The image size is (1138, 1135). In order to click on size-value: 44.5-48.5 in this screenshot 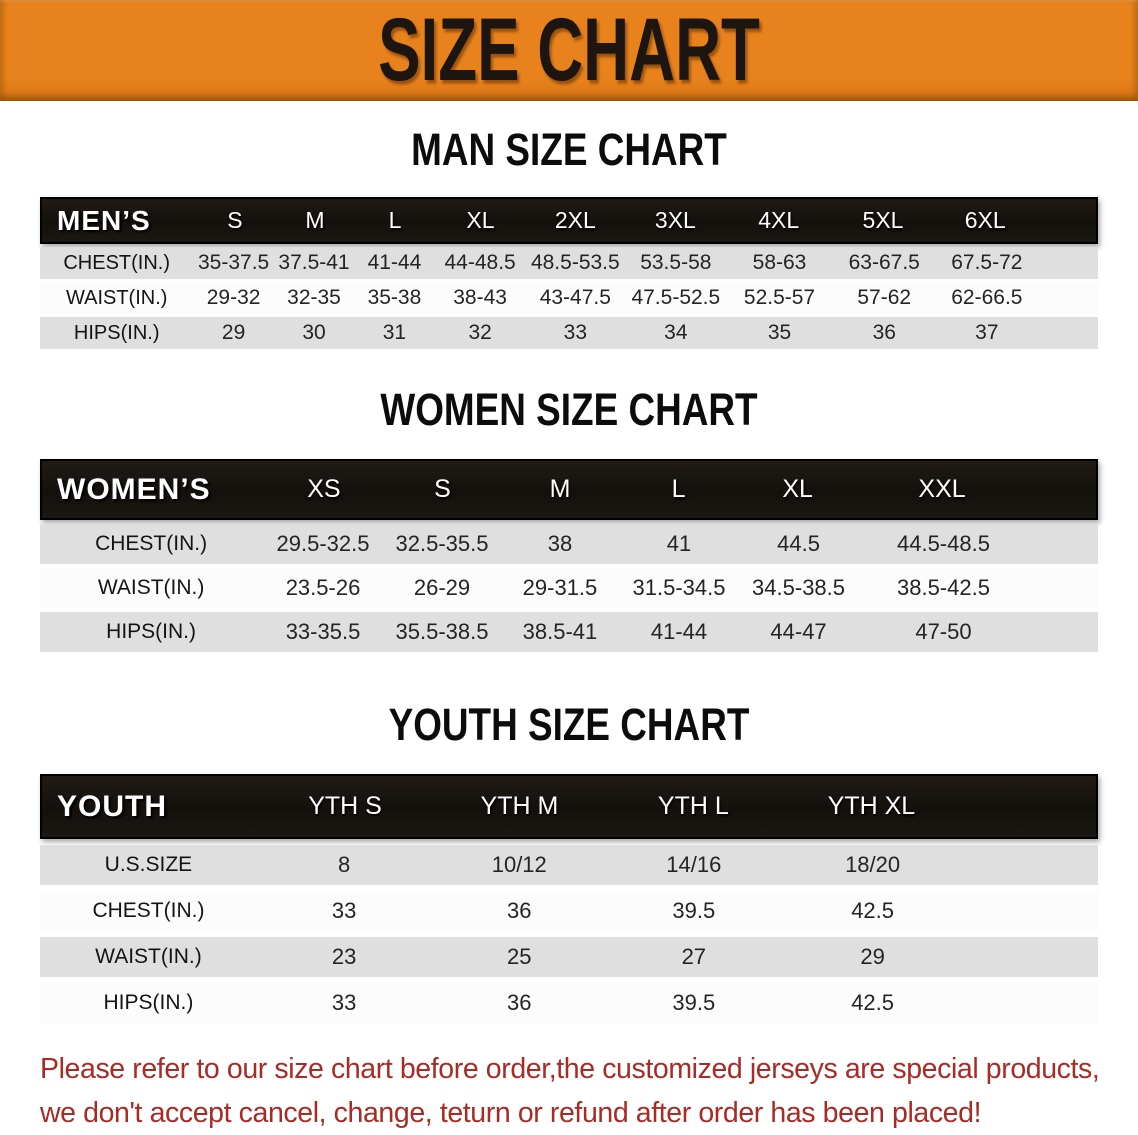, I will do `click(943, 543)`.